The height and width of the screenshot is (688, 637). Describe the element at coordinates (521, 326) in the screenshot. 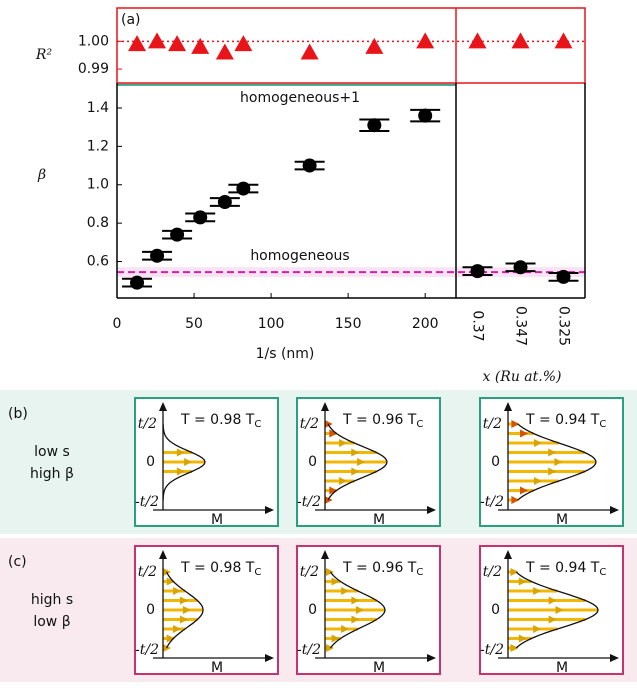

I see `x-tick-label: 0.347` at that location.